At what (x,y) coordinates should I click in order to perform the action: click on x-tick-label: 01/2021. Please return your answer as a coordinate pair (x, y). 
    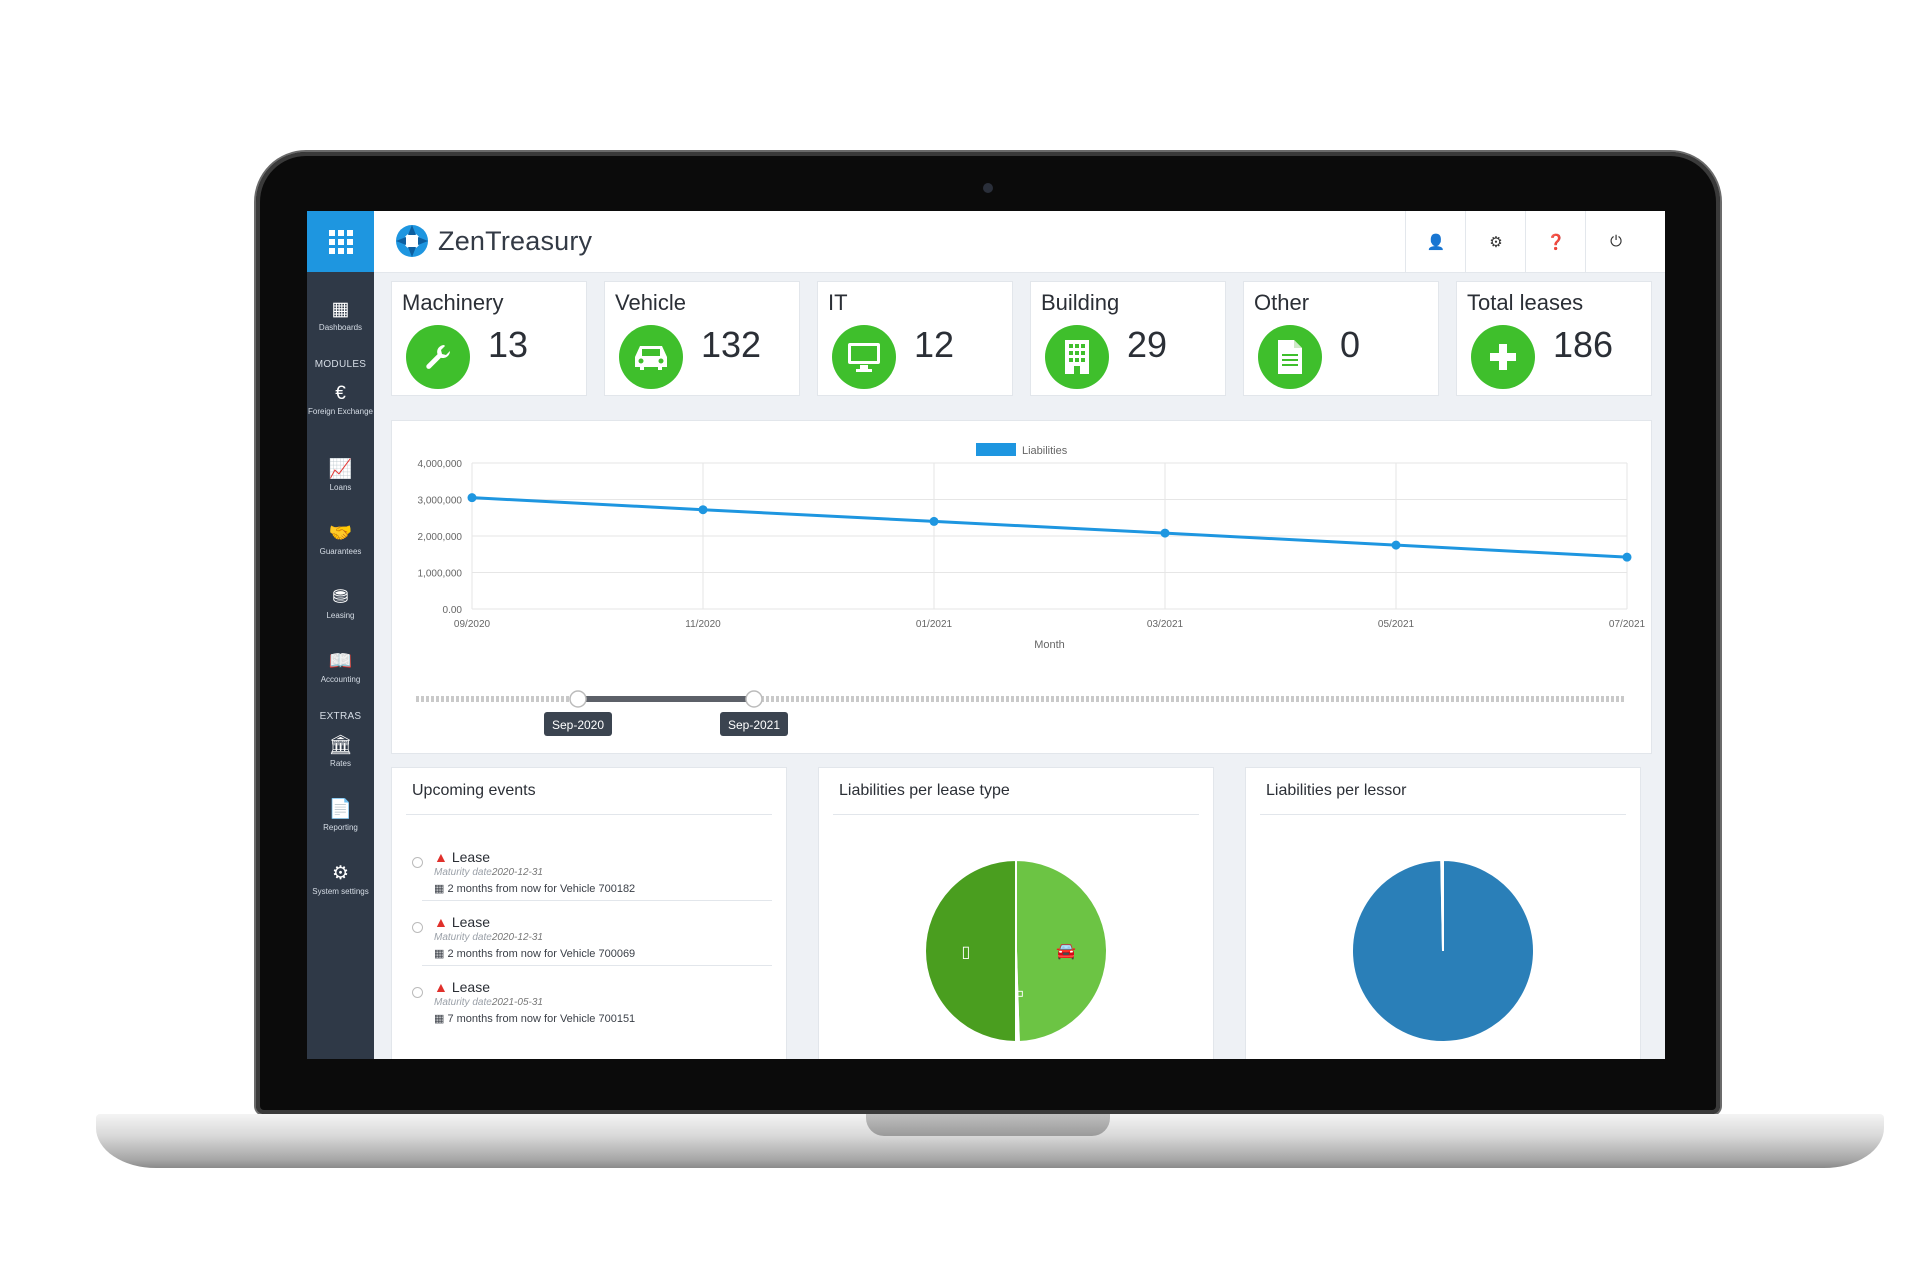
    Looking at the image, I should click on (934, 624).